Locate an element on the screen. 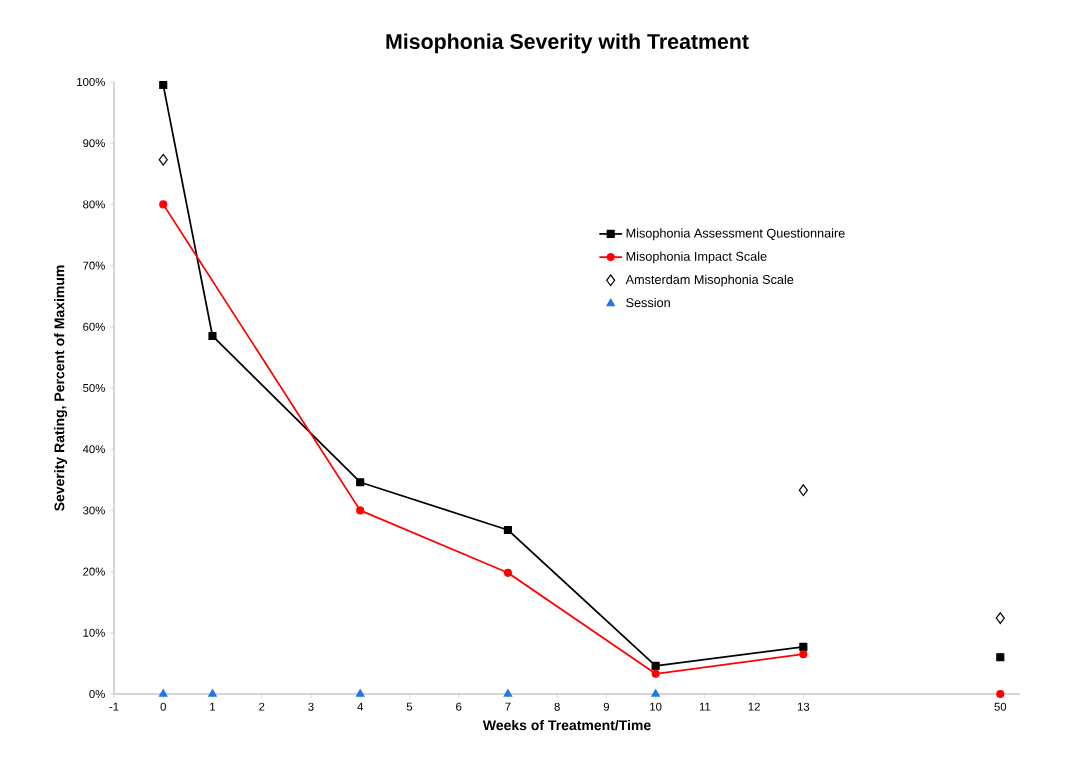  x-tick-label: 8 is located at coordinates (557, 706).